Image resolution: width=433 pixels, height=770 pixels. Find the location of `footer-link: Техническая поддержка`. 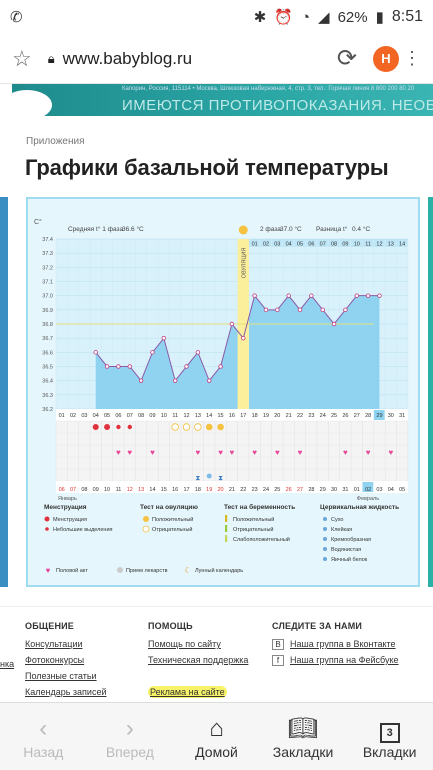

footer-link: Техническая поддержка is located at coordinates (198, 660).